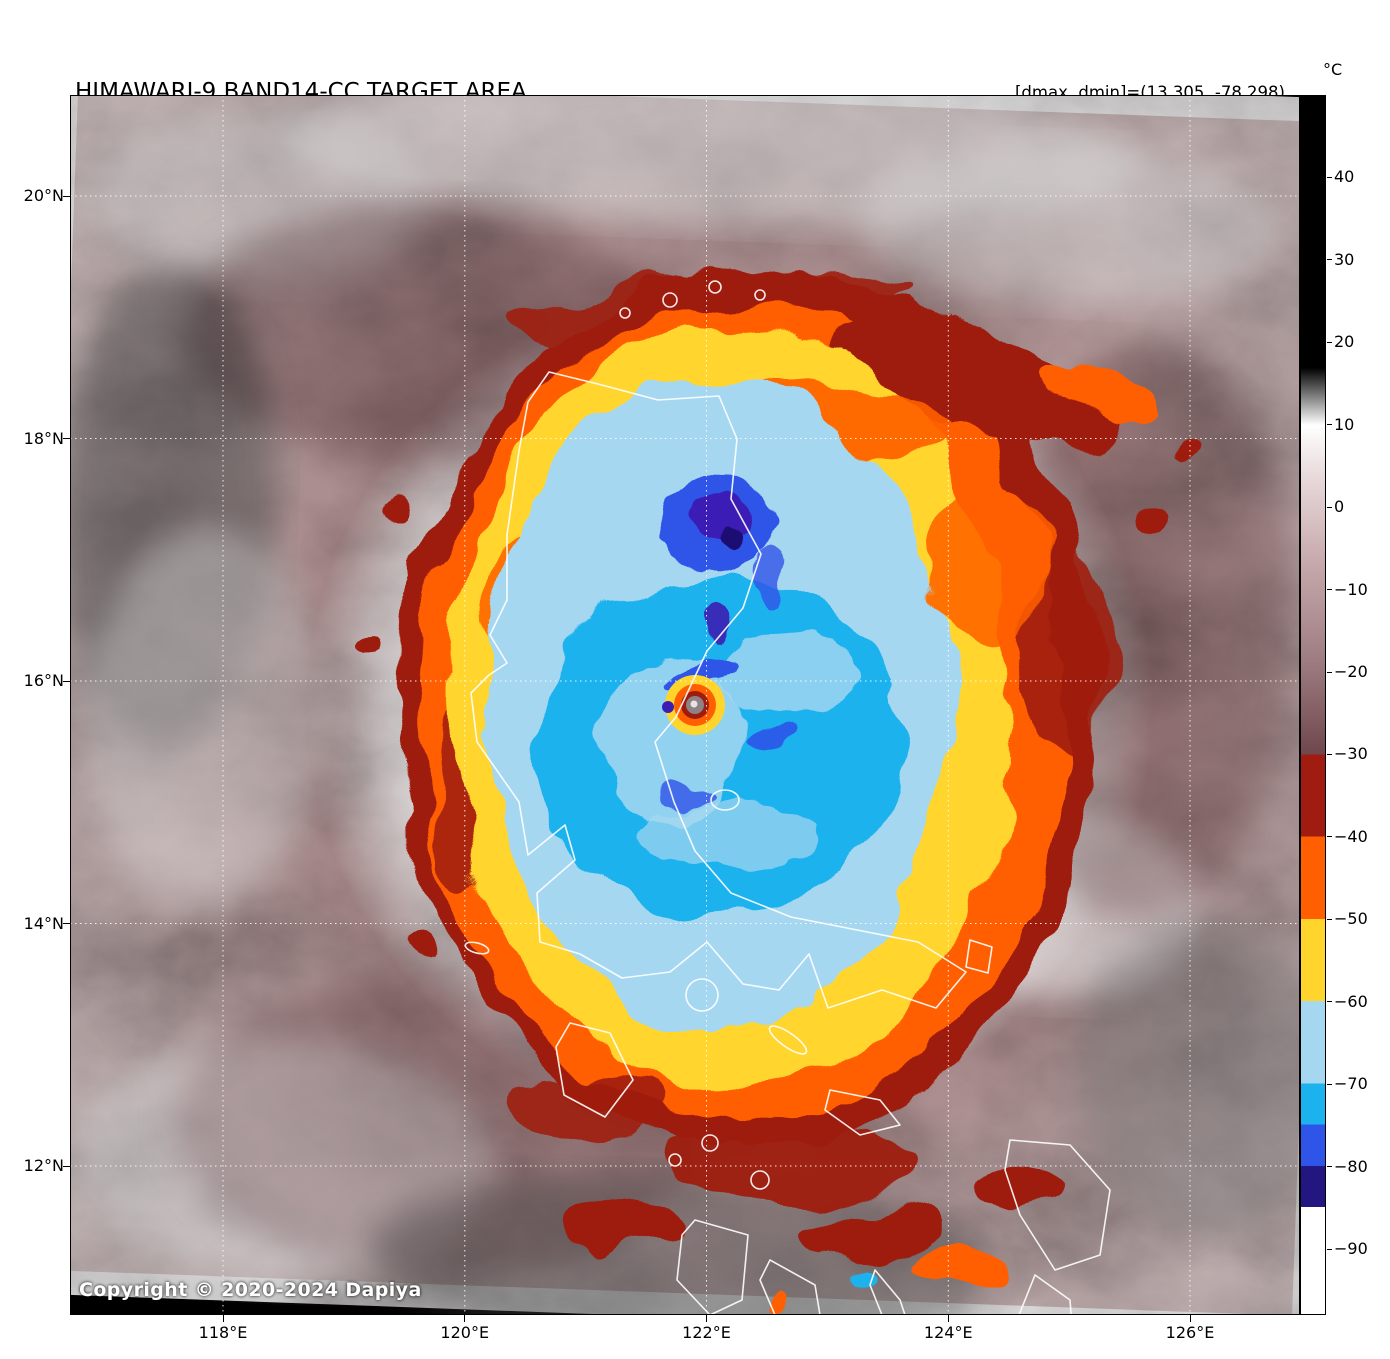 Image resolution: width=1390 pixels, height=1359 pixels. What do you see at coordinates (465, 1332) in the screenshot?
I see `lon-tick-label: 120°E` at bounding box center [465, 1332].